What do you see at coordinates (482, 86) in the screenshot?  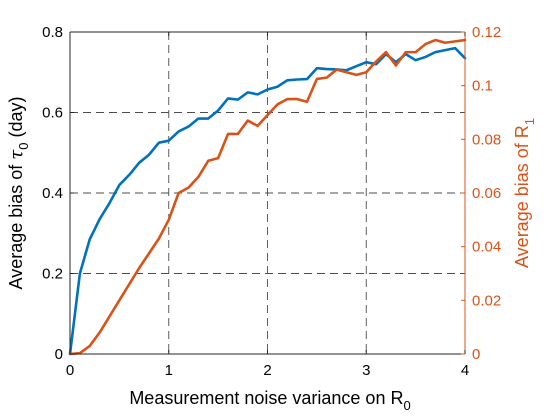 I see `y-right-tick-label: 0.1` at bounding box center [482, 86].